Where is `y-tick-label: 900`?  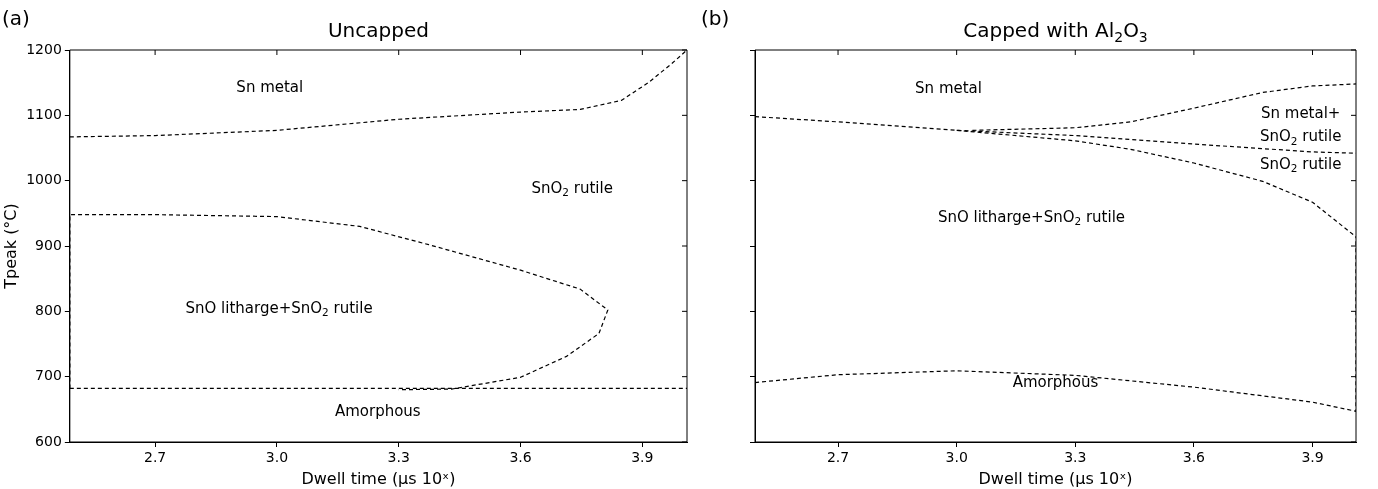 y-tick-label: 900 is located at coordinates (48, 244).